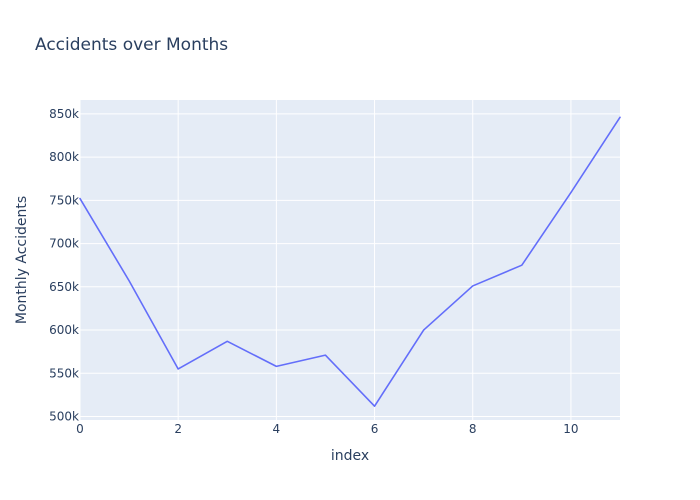  I want to click on x-tick-labels: 0 2 4 6 8 10, so click(327, 429).